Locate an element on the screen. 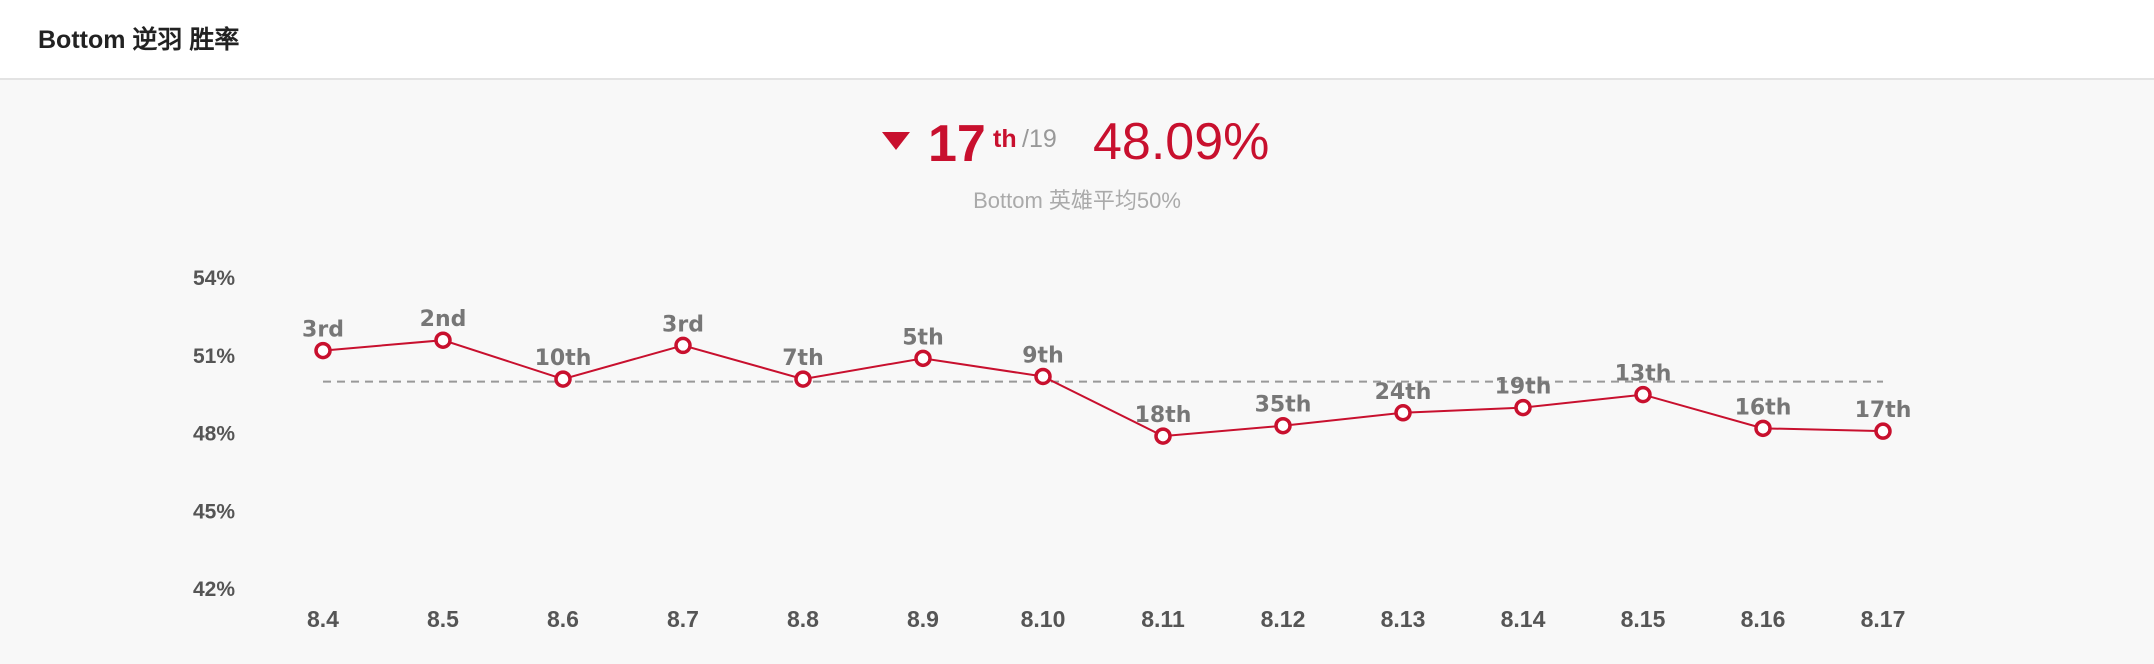 The image size is (2154, 664). x-tick-label: 8.9 is located at coordinates (923, 619).